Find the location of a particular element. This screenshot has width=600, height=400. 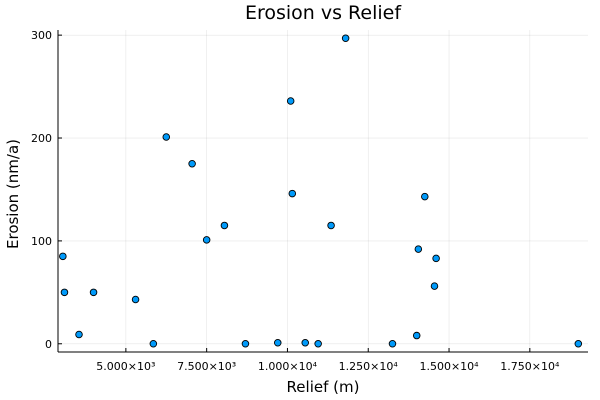

x-axis-label: Relief (m) is located at coordinates (323, 387).